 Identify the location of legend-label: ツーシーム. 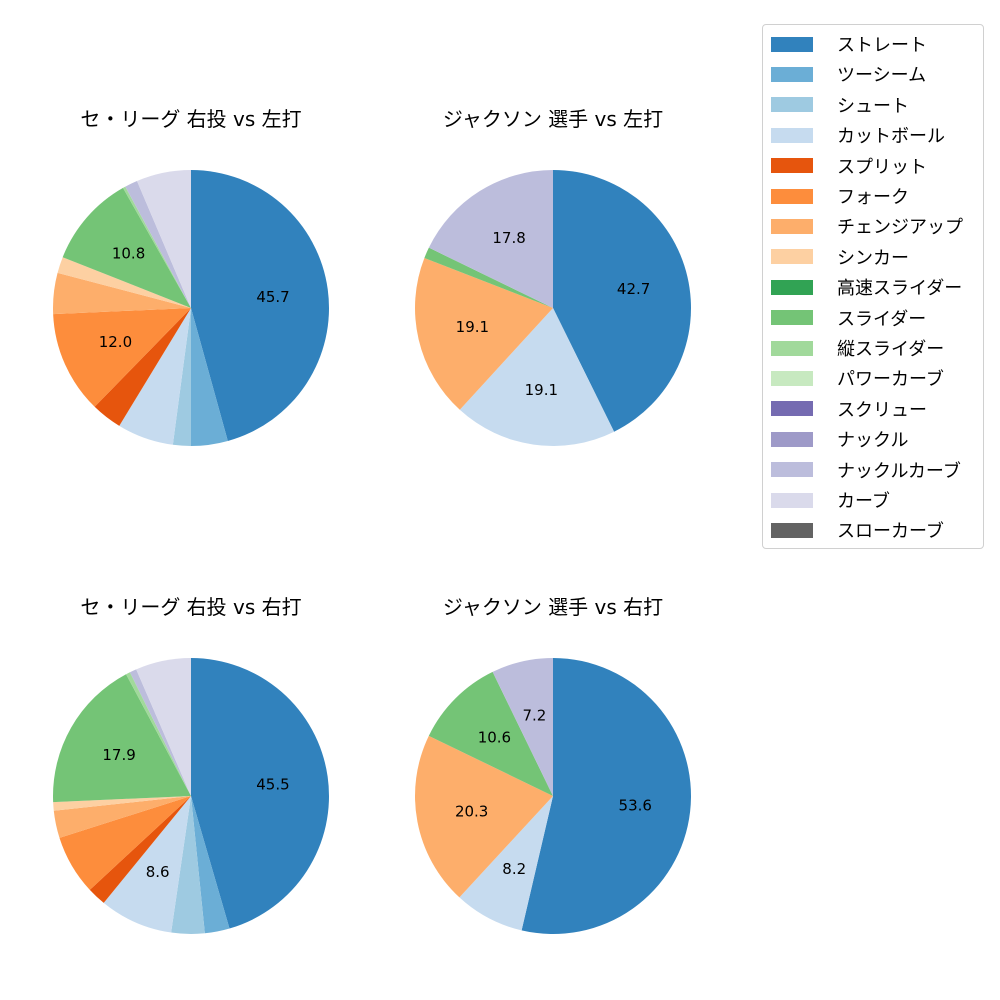
(882, 76).